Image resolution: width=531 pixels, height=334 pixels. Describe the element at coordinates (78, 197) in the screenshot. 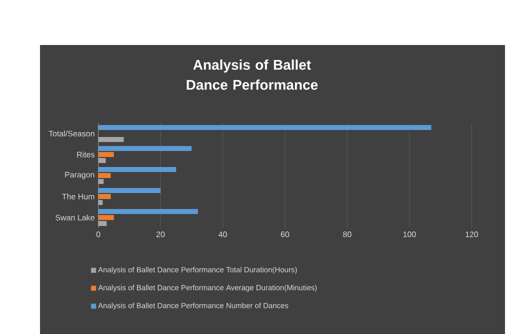

I see `y-tick-label: The Hum` at that location.